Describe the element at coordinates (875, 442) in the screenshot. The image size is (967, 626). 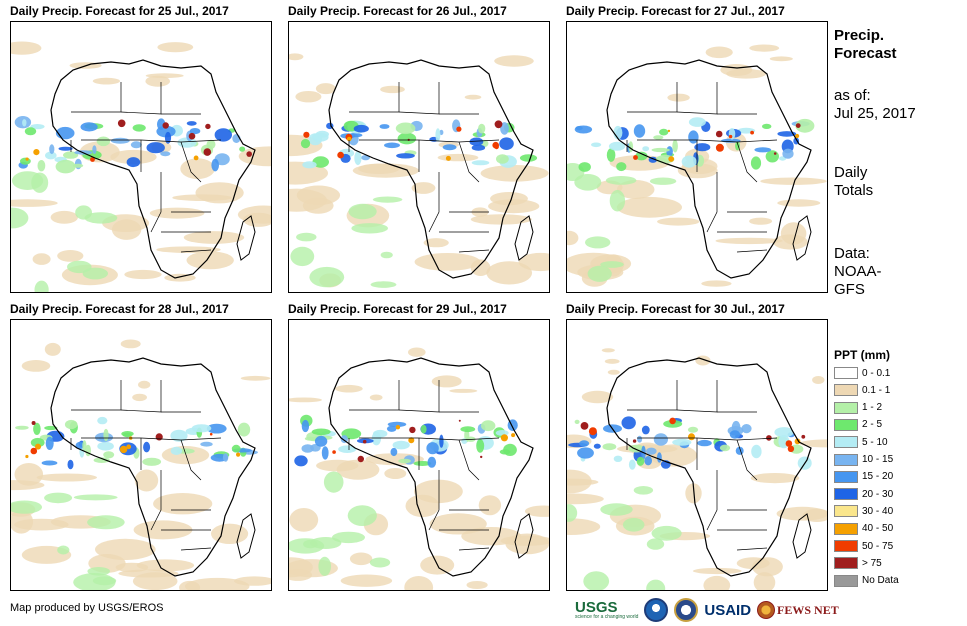
I see `legend-label: 5 - 10` at that location.